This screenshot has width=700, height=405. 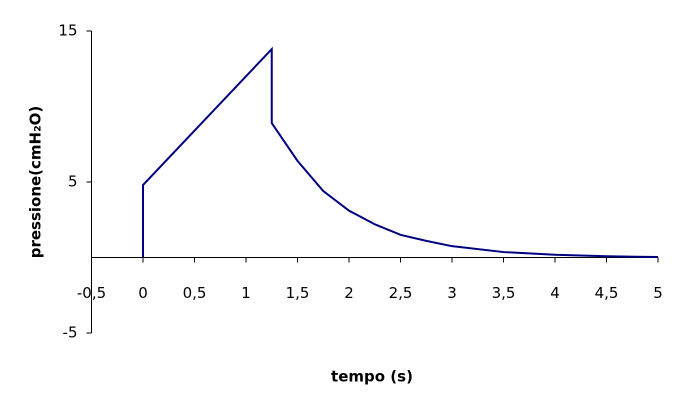 I want to click on x-tick-label: 3, so click(x=452, y=293).